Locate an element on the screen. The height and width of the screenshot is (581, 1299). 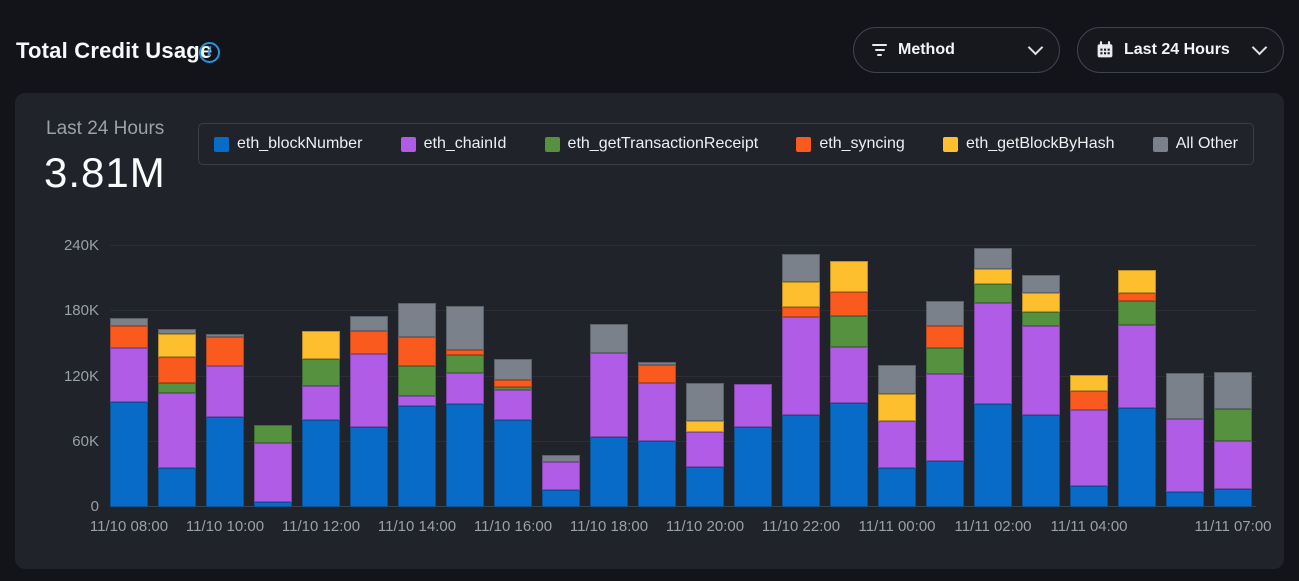
method-filter-button: Method is located at coordinates (956, 50).